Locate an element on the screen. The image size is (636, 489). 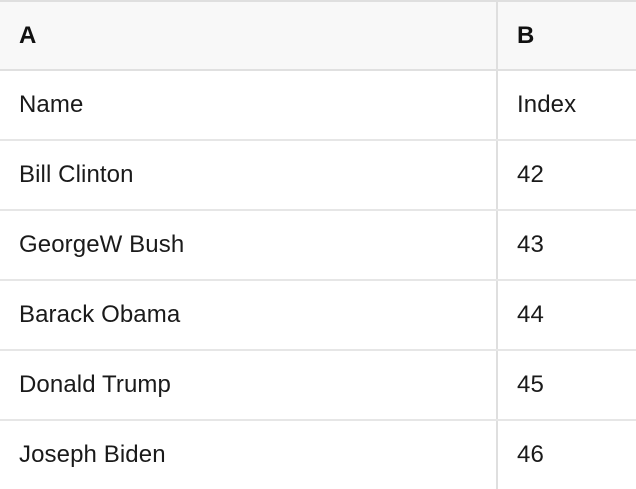
column-header-b: B is located at coordinates (566, 35).